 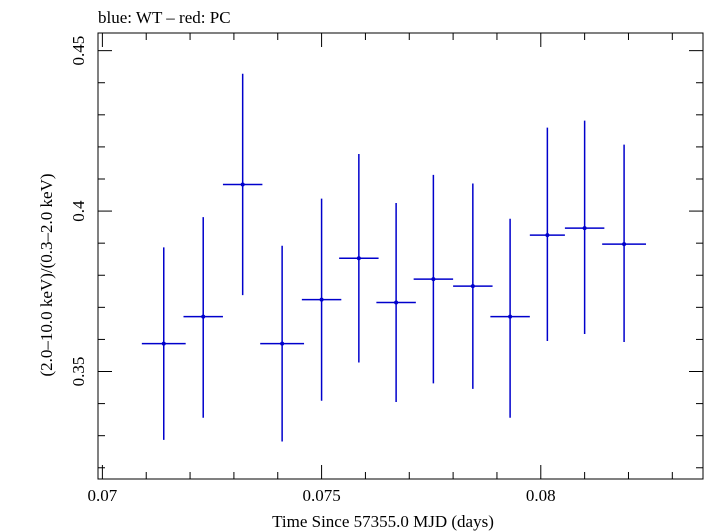 What do you see at coordinates (164, 17) in the screenshot?
I see `chart-title: blue: WT – red: PC` at bounding box center [164, 17].